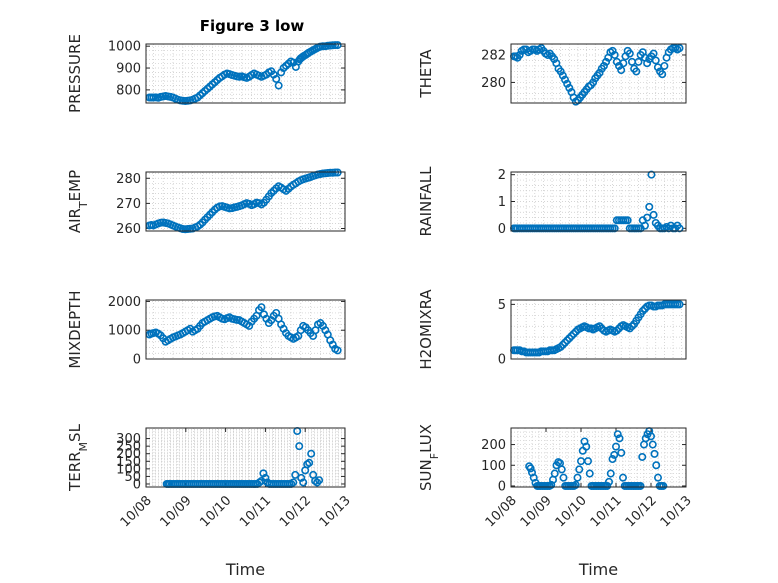 This screenshot has width=778, height=583. What do you see at coordinates (124, 331) in the screenshot?
I see `y-tick-label: 1000` at bounding box center [124, 331].